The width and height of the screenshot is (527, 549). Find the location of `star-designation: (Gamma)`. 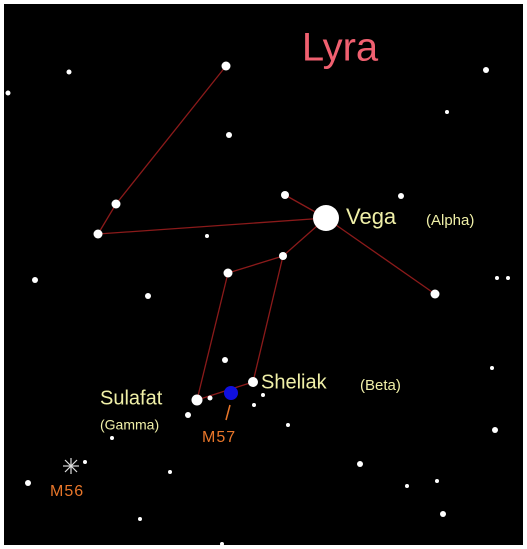

star-designation: (Gamma) is located at coordinates (129, 425).